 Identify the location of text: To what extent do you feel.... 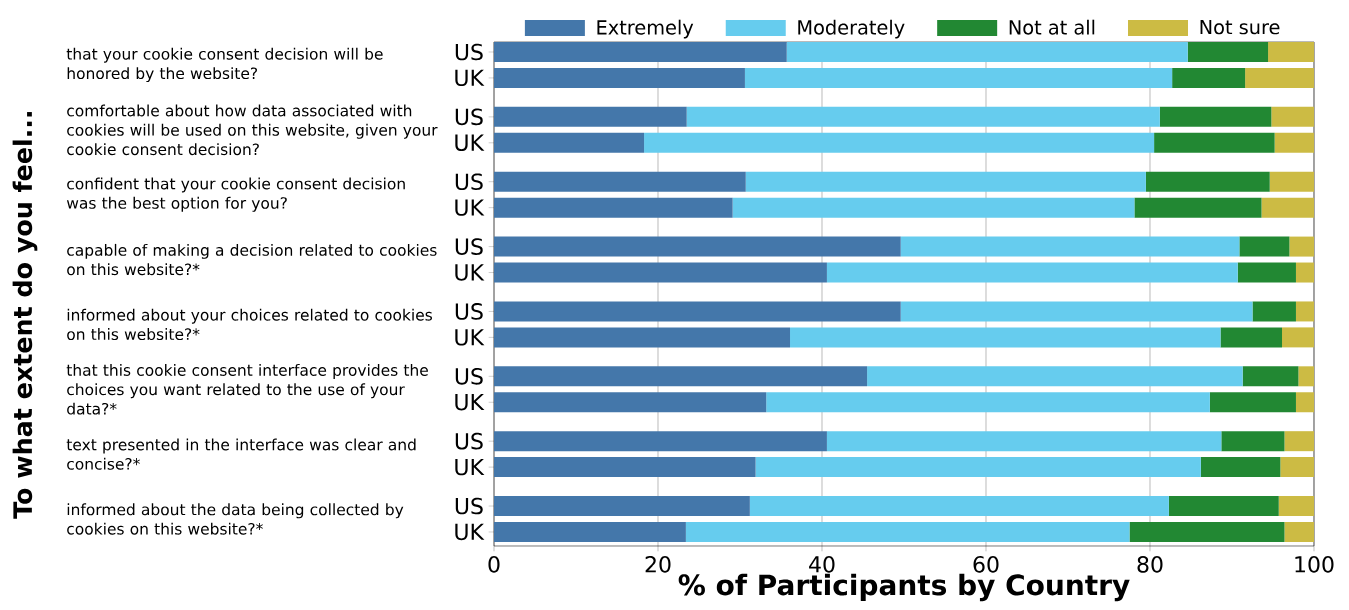
(25, 315).